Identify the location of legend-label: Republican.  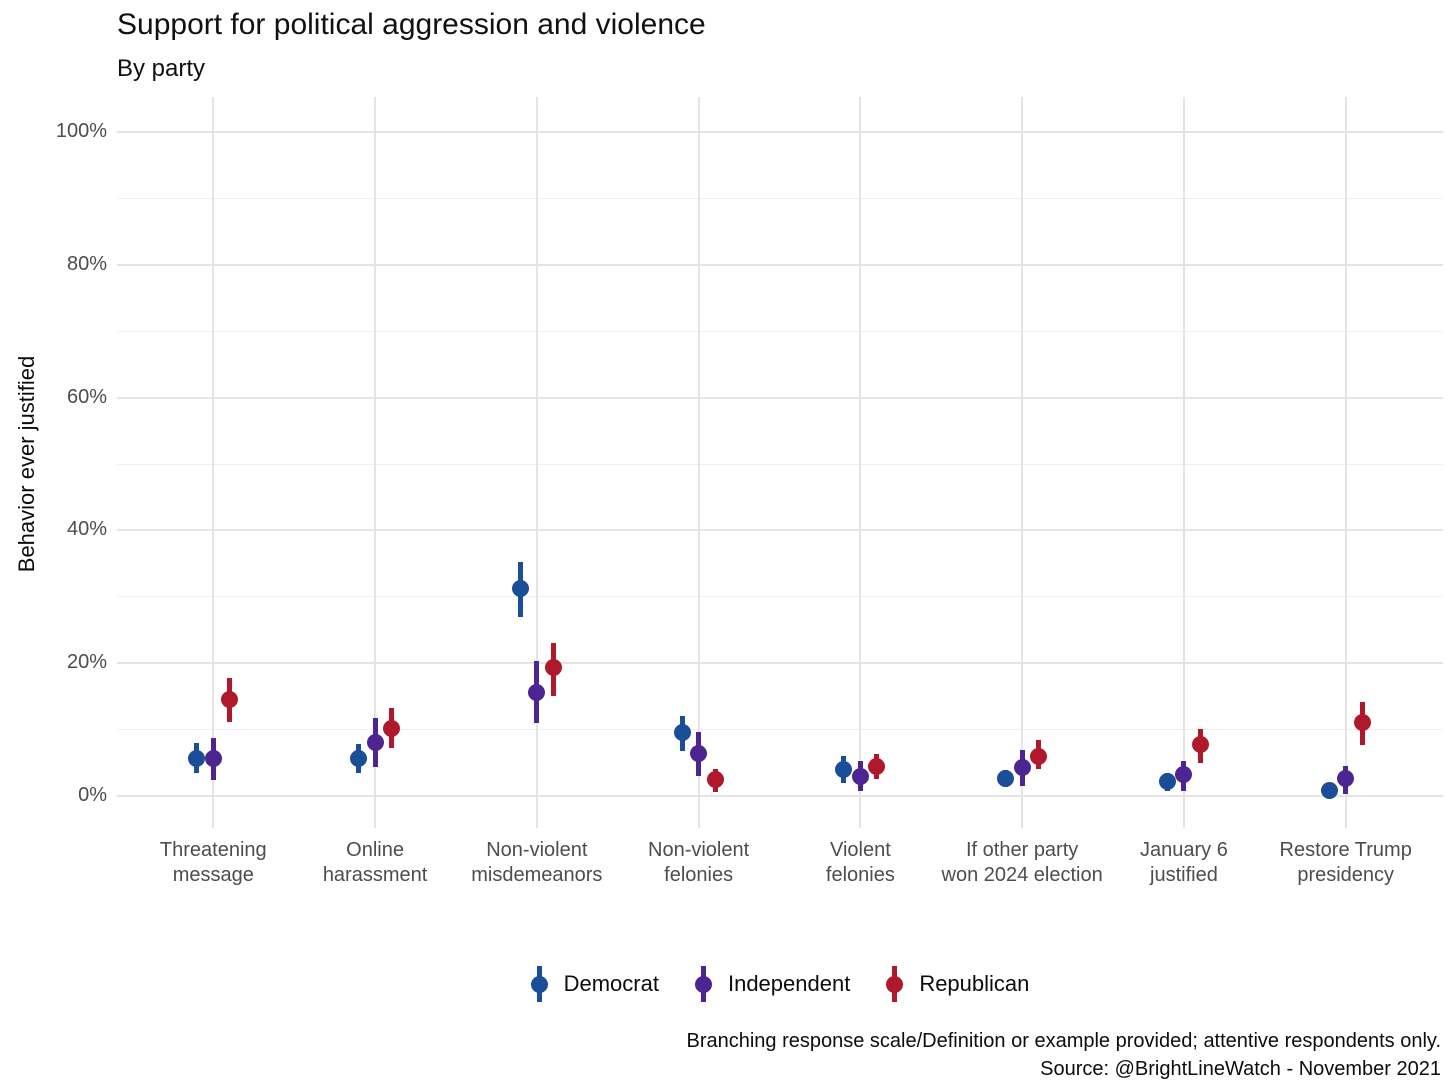
(974, 983).